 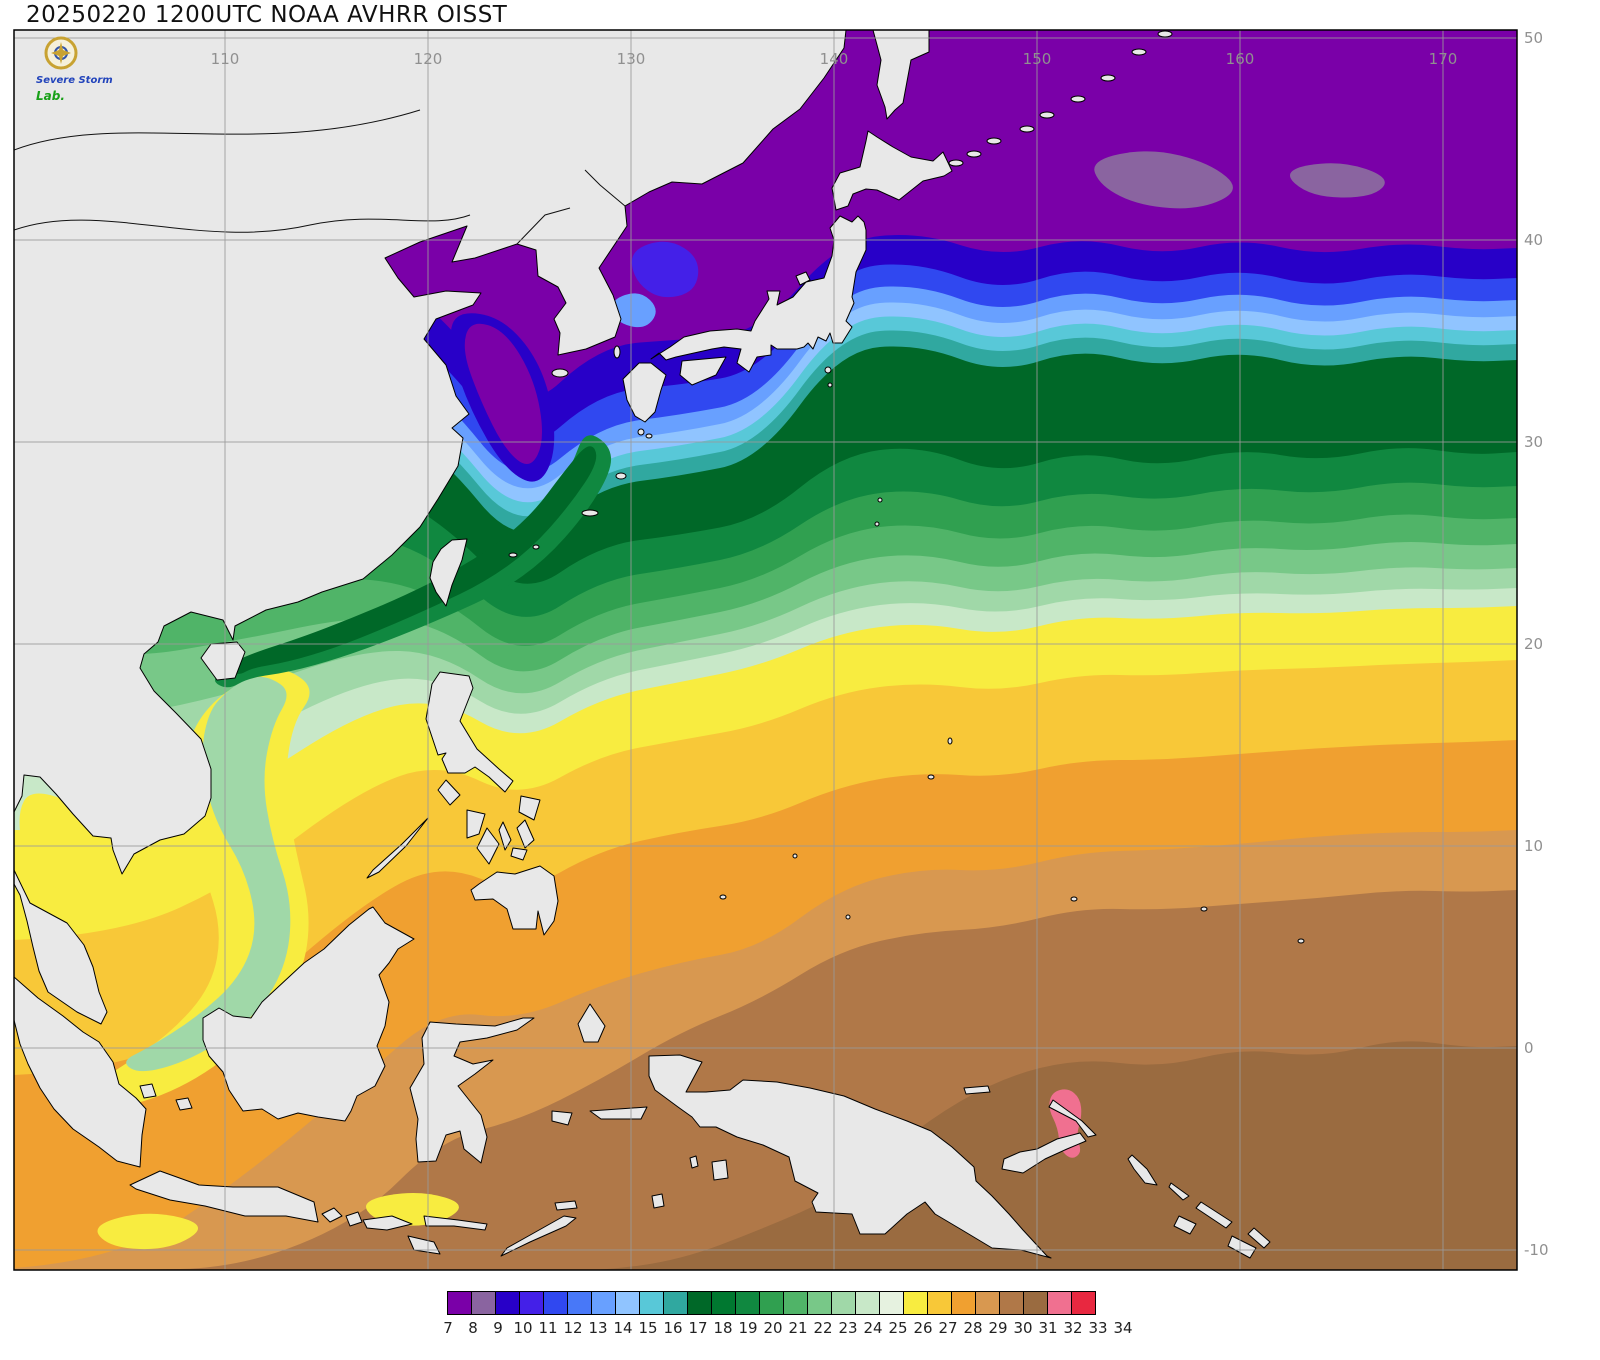 I want to click on colorbar-tick-label: 27, so click(x=948, y=1328).